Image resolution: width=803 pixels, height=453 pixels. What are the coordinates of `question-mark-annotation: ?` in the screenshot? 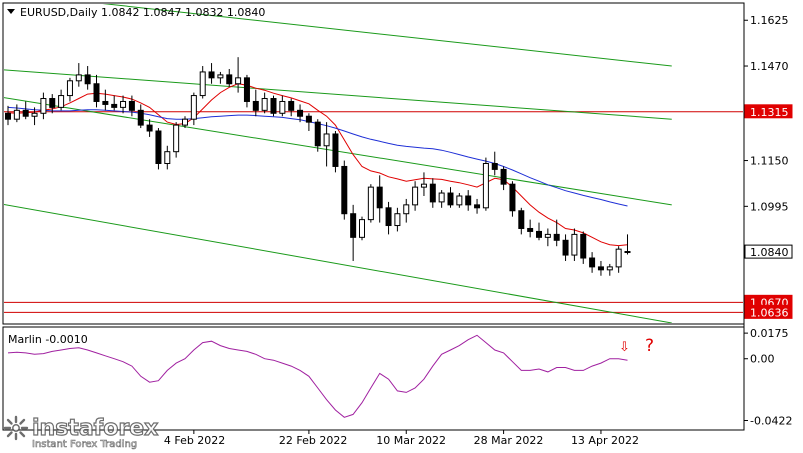 It's located at (649, 346).